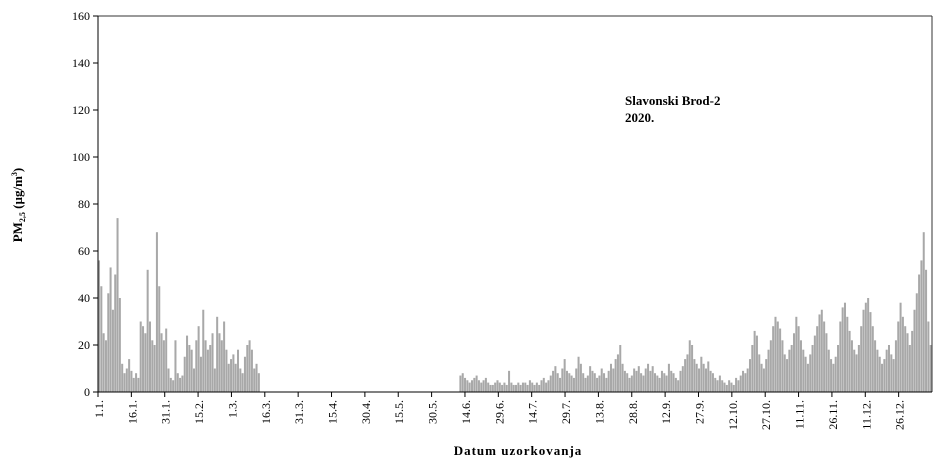  What do you see at coordinates (366, 412) in the screenshot?
I see `x-tick-label-8: 30.4.` at bounding box center [366, 412].